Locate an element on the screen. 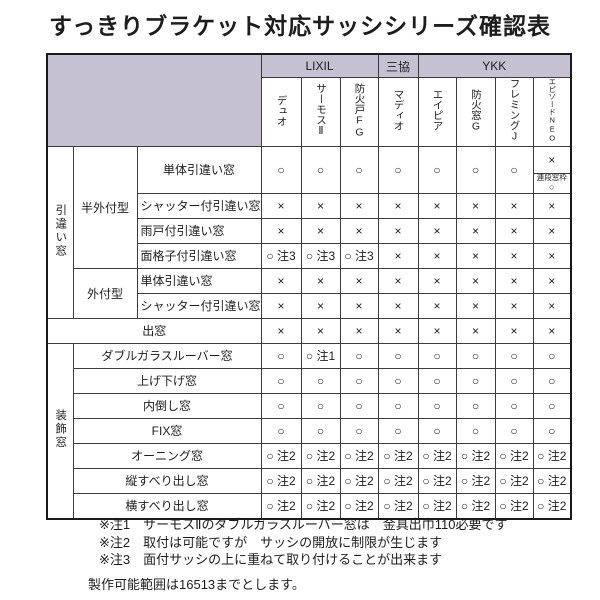 Image resolution: width=600 pixels, height=600 pixels. row-label: 縦すべり出し窓 is located at coordinates (167, 480).